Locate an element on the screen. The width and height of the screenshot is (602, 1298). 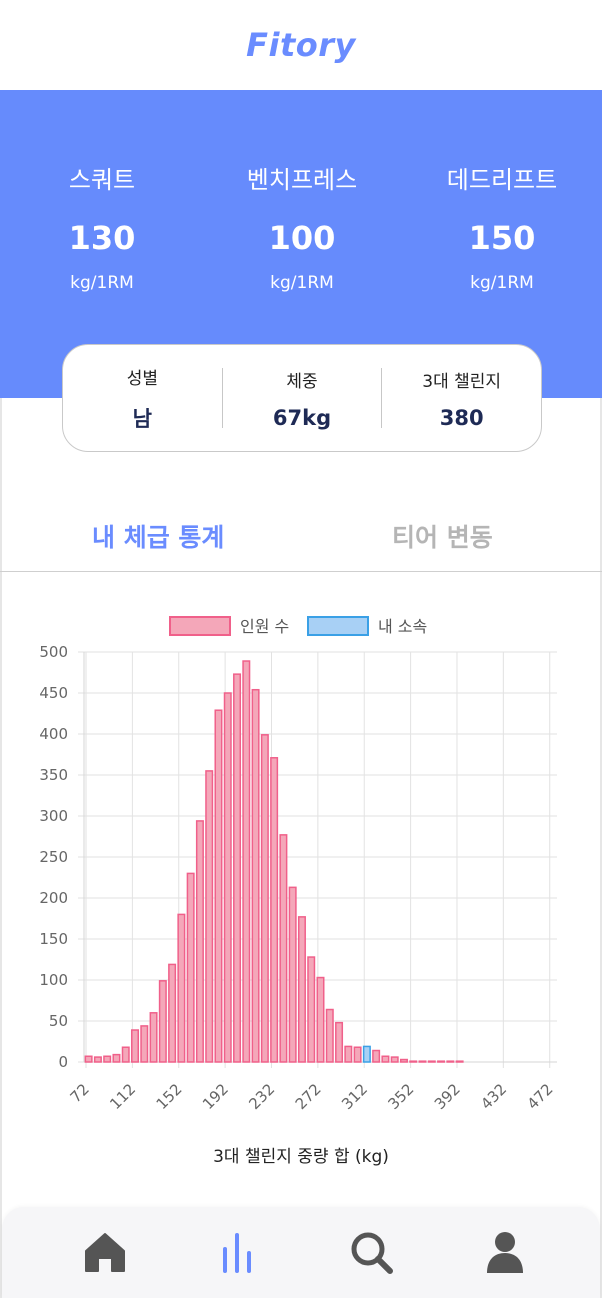
x-tick-label: 312 is located at coordinates (354, 1096).